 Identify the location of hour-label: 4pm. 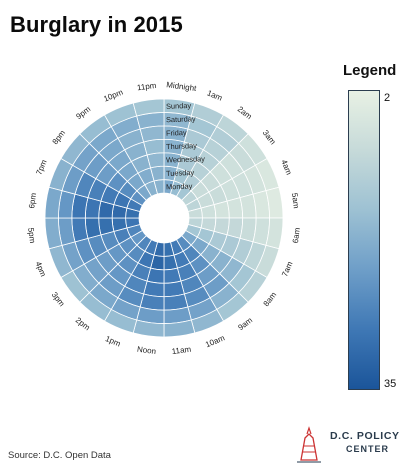
(41, 269).